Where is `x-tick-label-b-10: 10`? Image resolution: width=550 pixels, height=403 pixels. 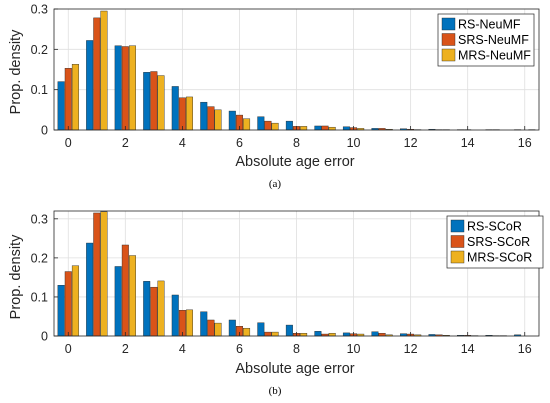 x-tick-label-b-10: 10 is located at coordinates (354, 349).